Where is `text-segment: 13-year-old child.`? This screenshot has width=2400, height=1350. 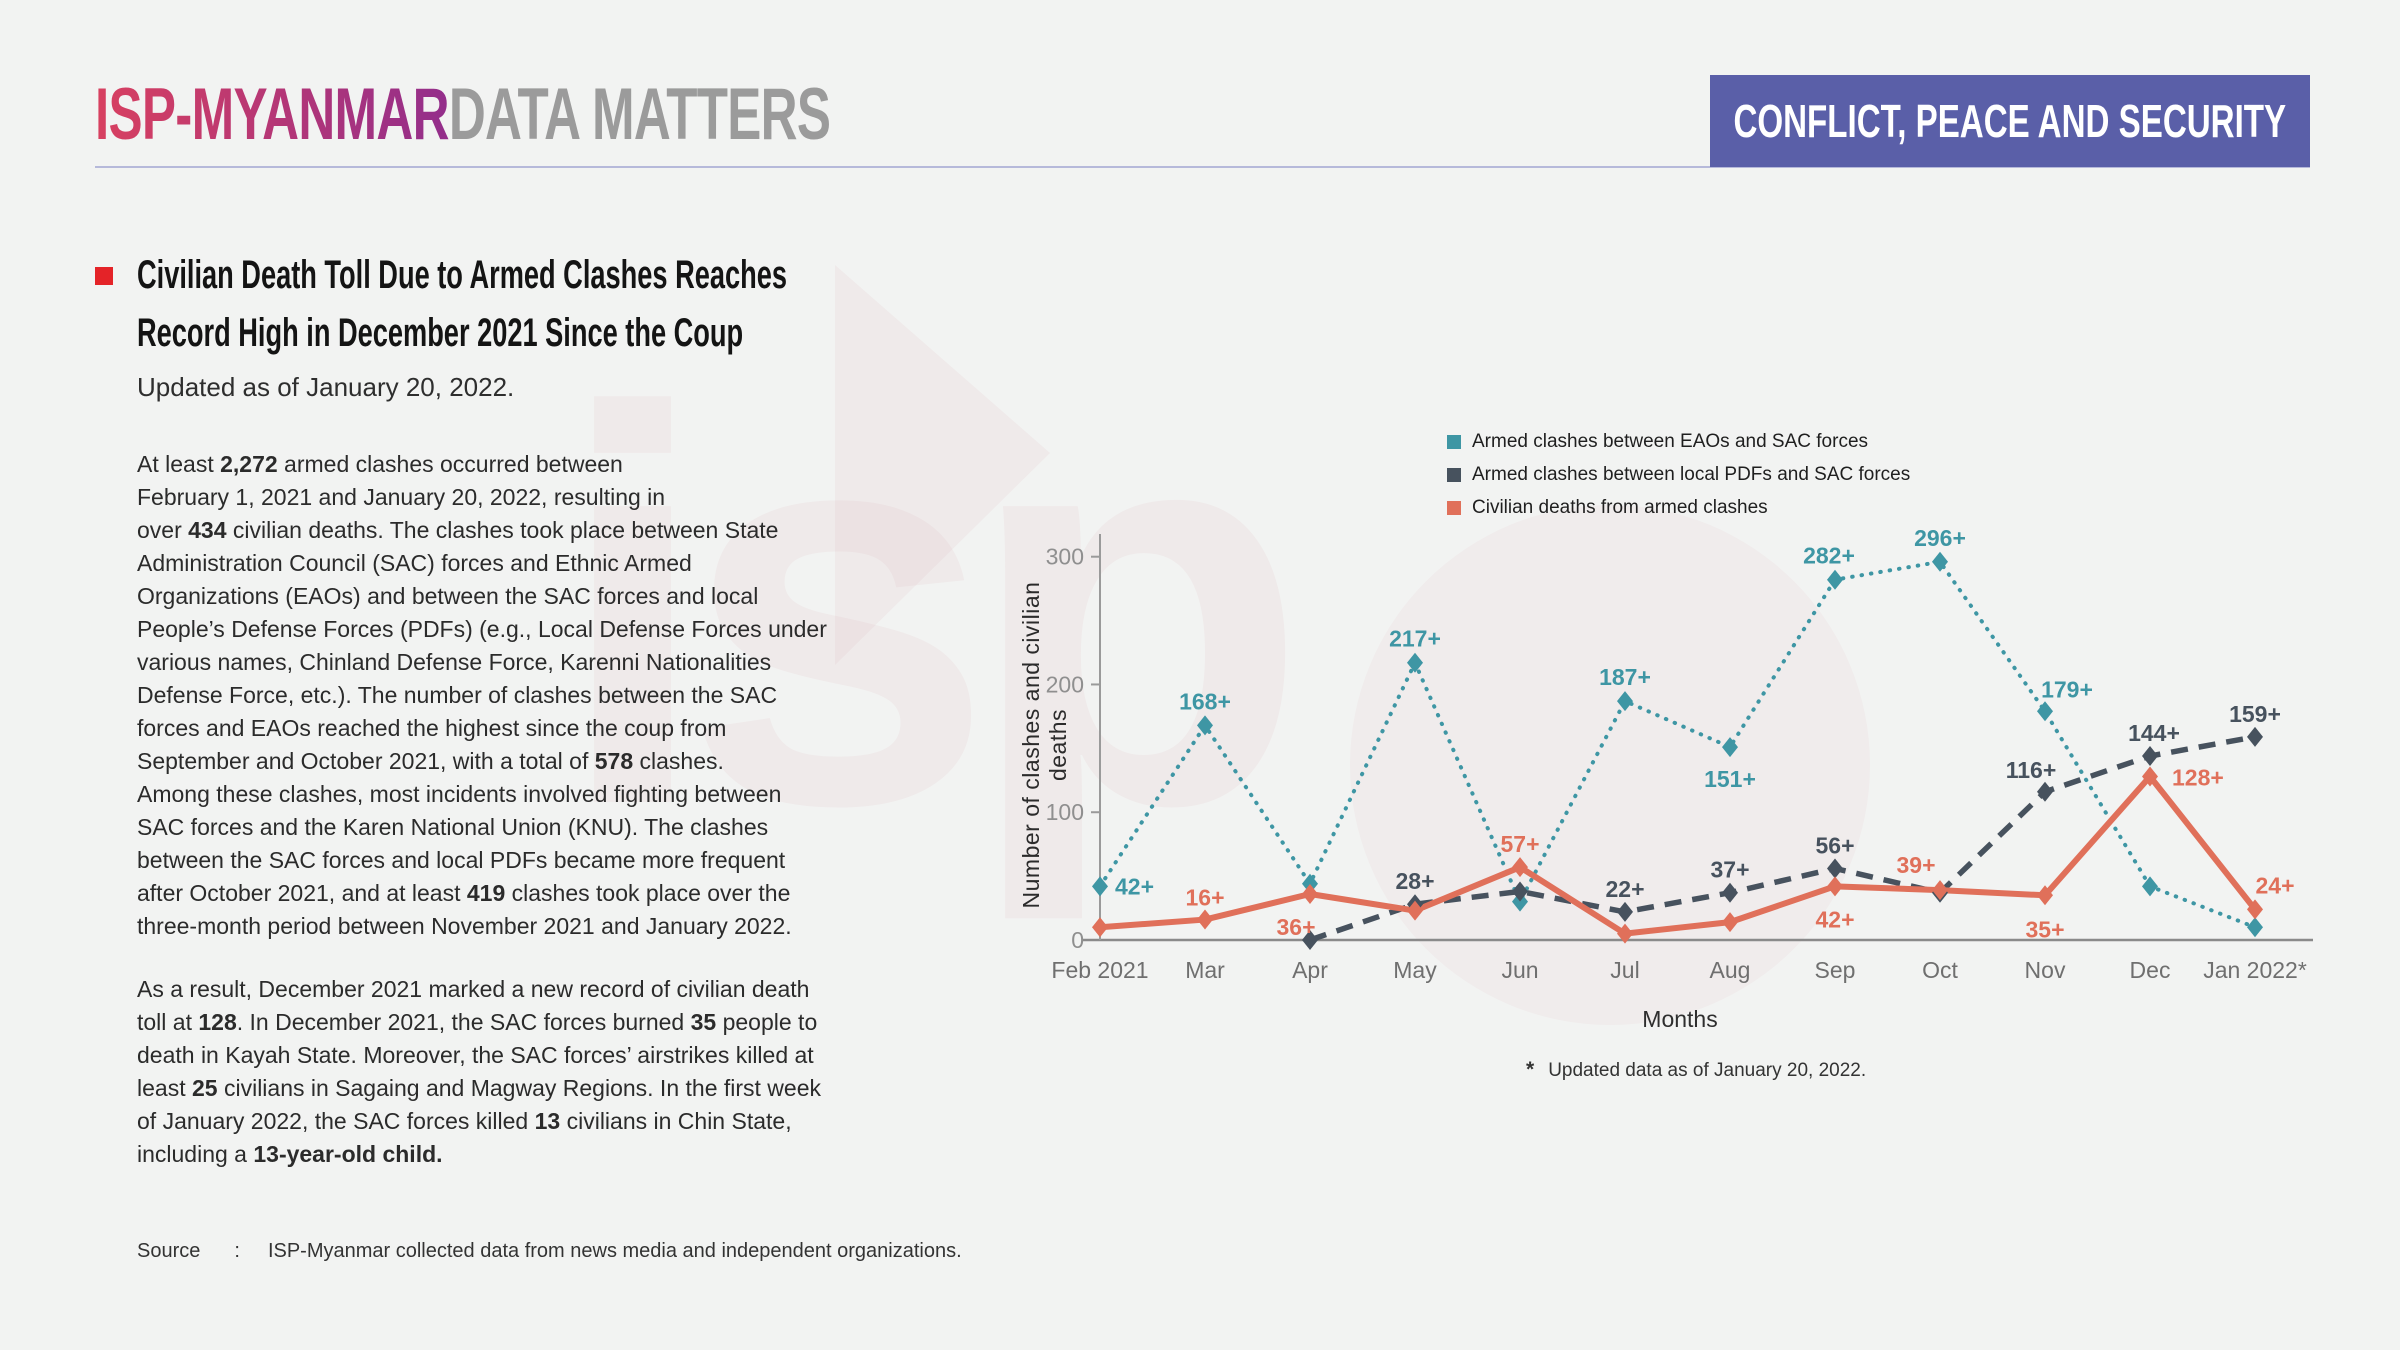 text-segment: 13-year-old child. is located at coordinates (348, 1154).